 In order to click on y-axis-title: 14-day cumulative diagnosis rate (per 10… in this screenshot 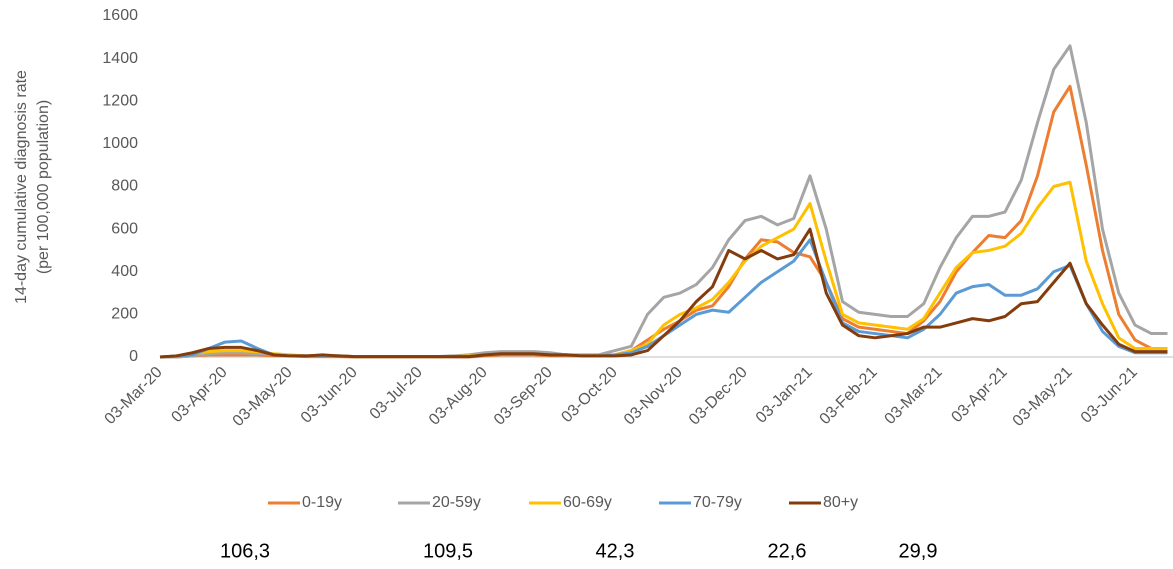, I will do `click(32, 187)`.